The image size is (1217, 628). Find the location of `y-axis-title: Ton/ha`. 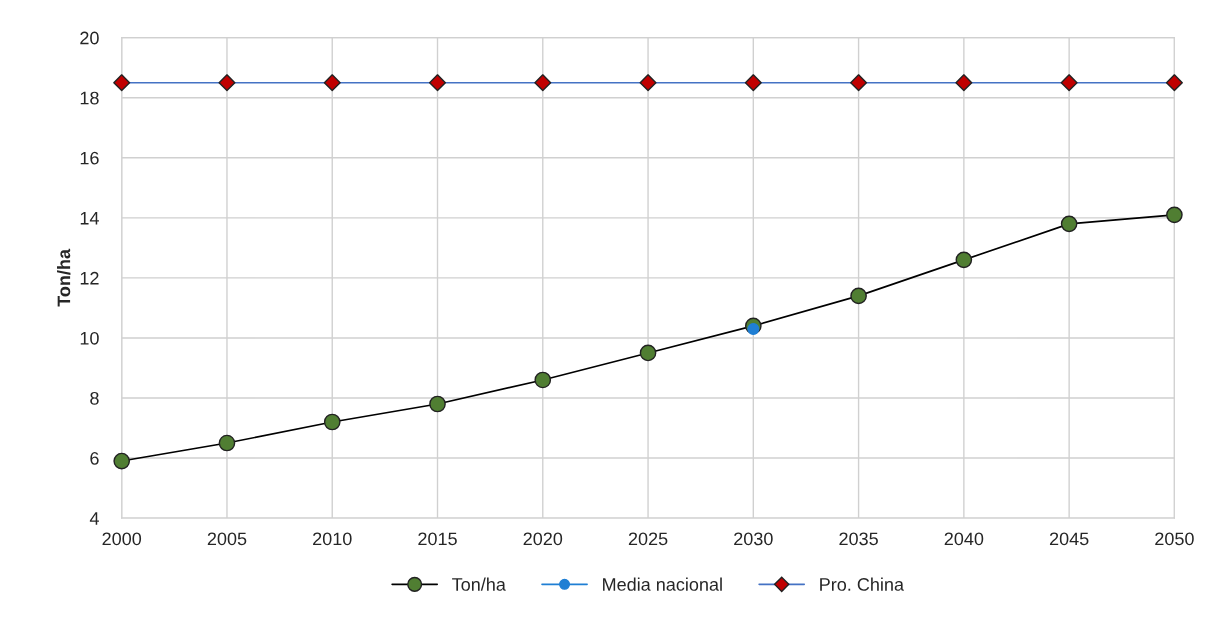

y-axis-title: Ton/ha is located at coordinates (64, 277).